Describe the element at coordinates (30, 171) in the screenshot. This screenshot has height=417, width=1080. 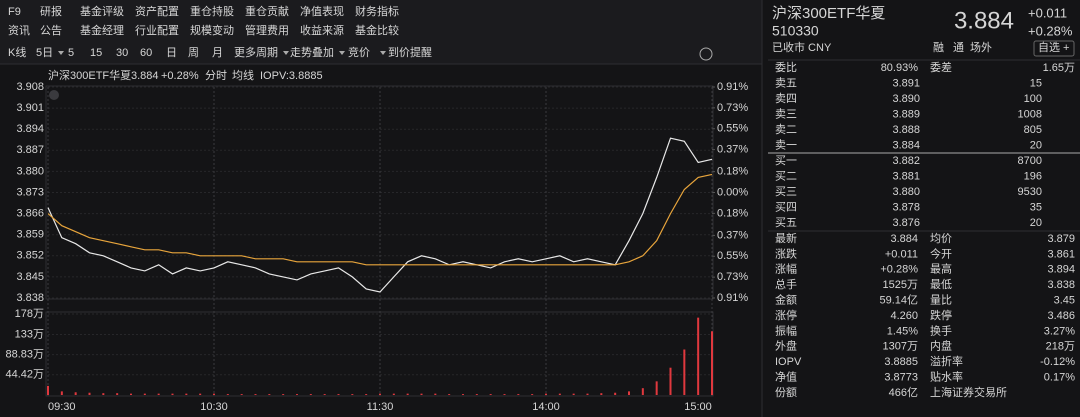
I see `y-tick-label: 3.880` at that location.